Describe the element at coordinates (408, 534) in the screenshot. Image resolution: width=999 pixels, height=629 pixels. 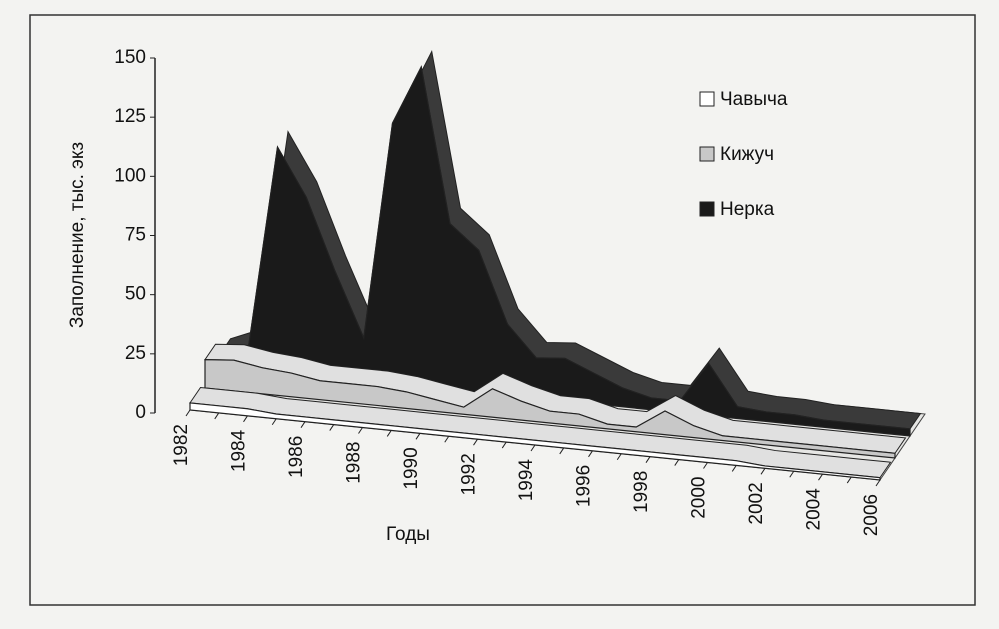
I see `x-axis-label: Годы` at that location.